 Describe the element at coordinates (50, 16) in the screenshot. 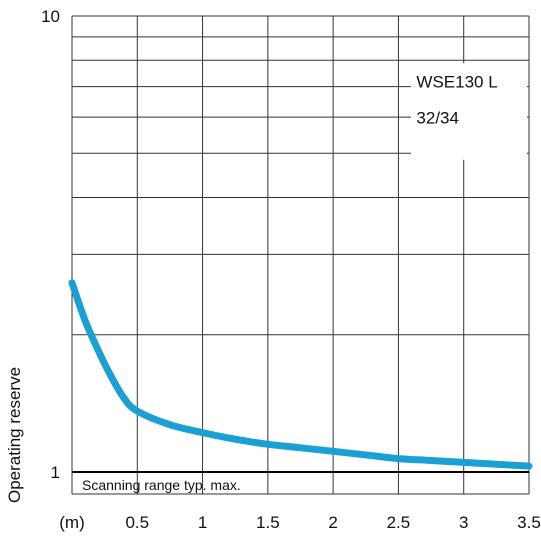

I see `y-tick-label: 10` at that location.